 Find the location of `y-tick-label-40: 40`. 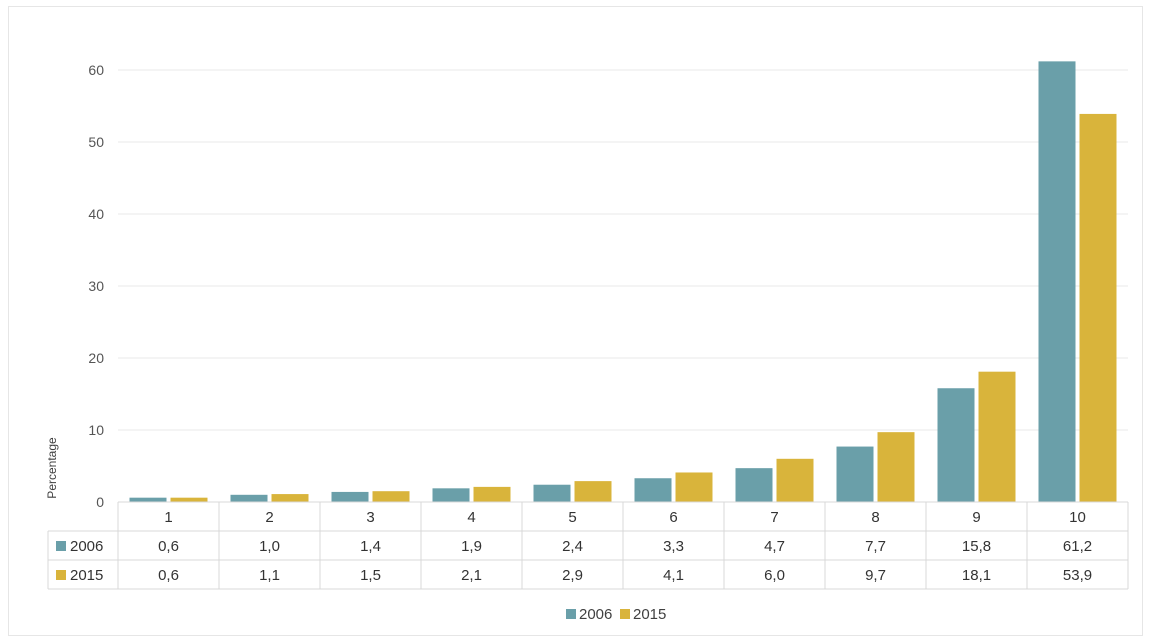

y-tick-label-40: 40 is located at coordinates (96, 214).